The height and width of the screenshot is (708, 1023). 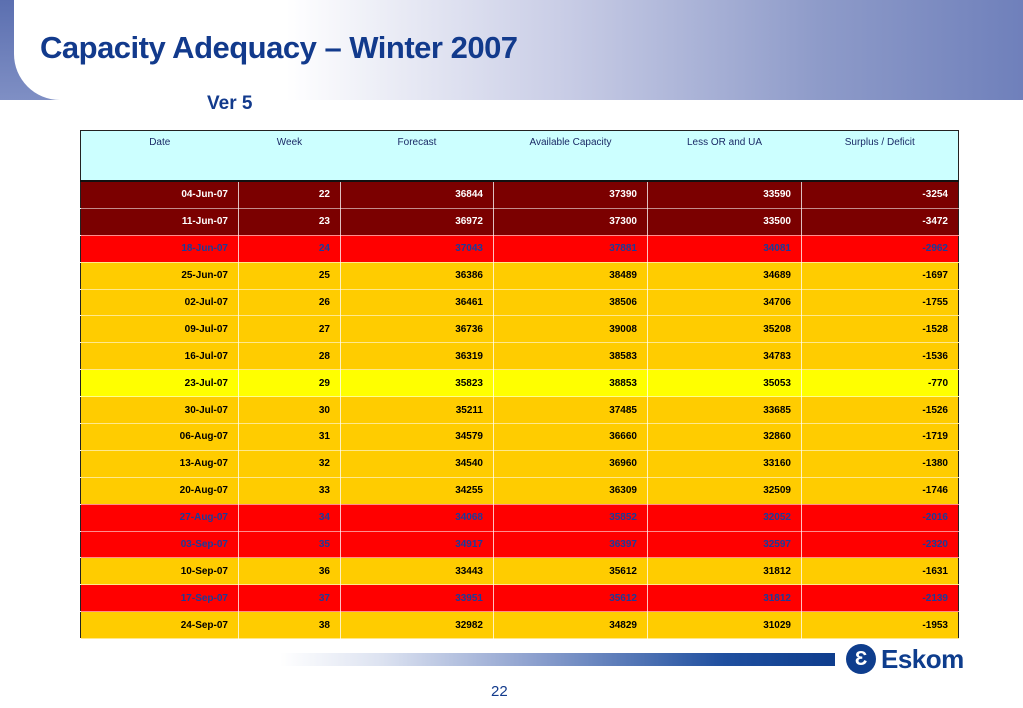 I want to click on cell-available-capacity: 37300, so click(x=570, y=222).